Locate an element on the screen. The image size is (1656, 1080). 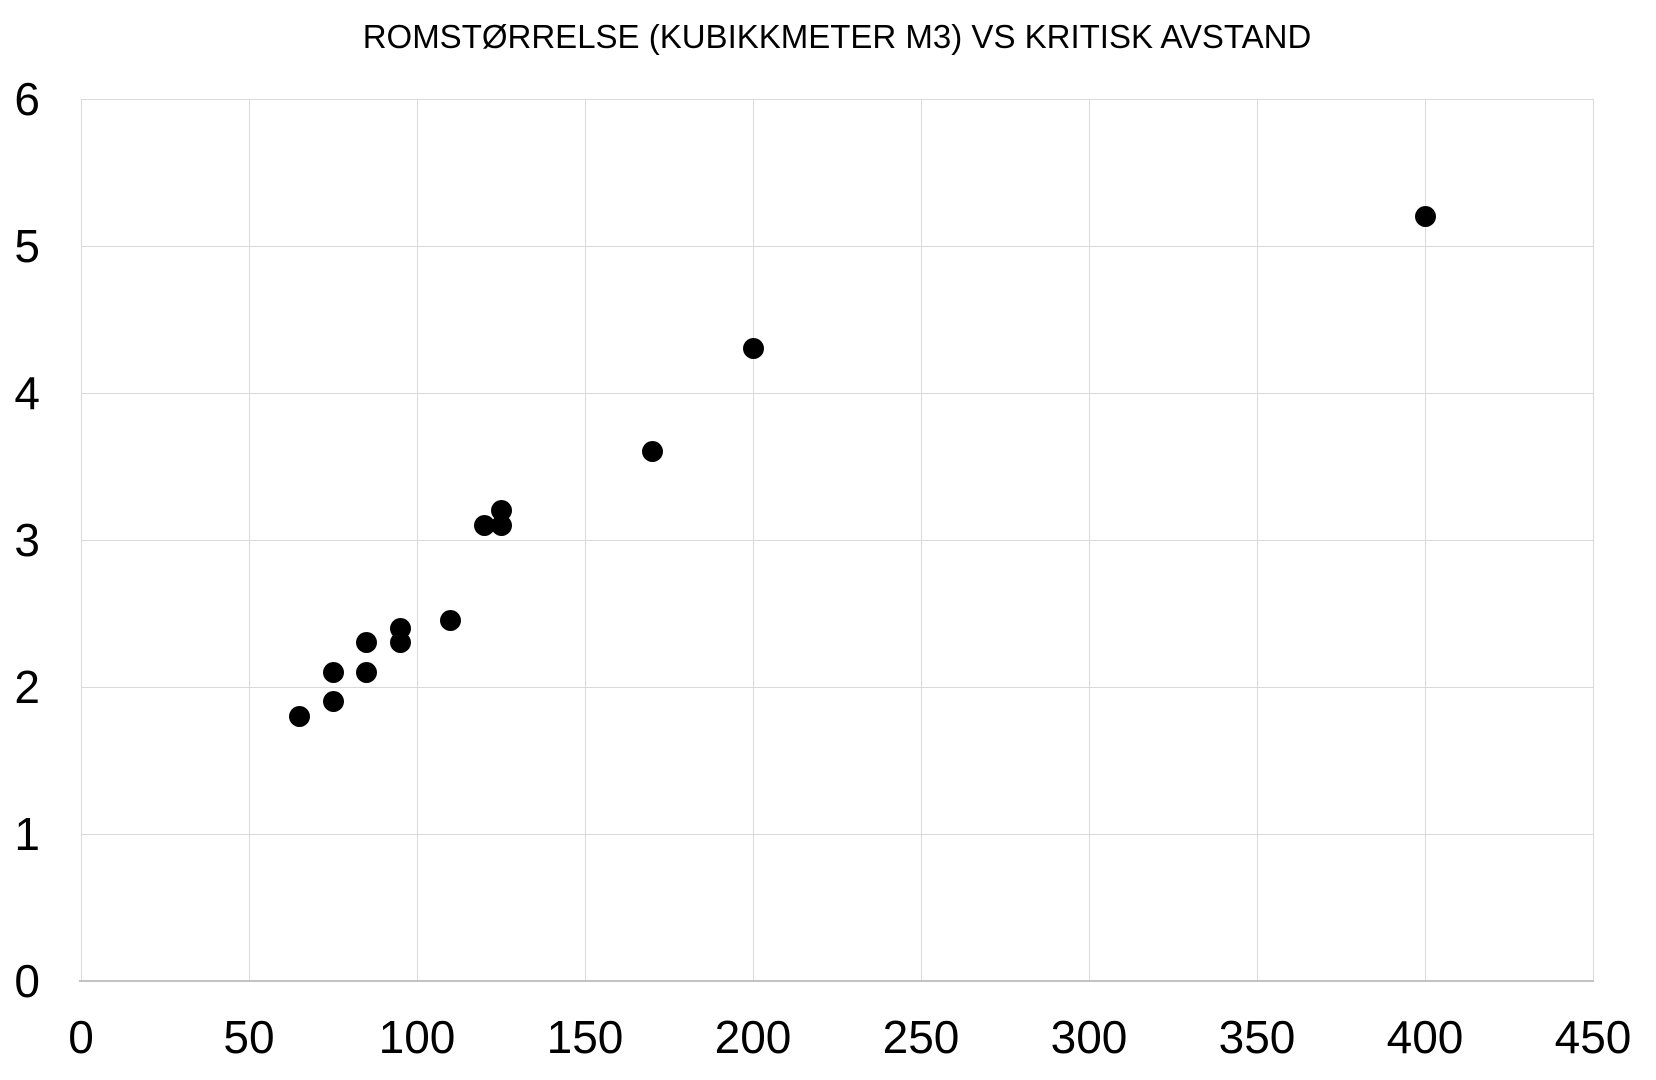
y-axis-tick-label: 3 is located at coordinates (27, 540).